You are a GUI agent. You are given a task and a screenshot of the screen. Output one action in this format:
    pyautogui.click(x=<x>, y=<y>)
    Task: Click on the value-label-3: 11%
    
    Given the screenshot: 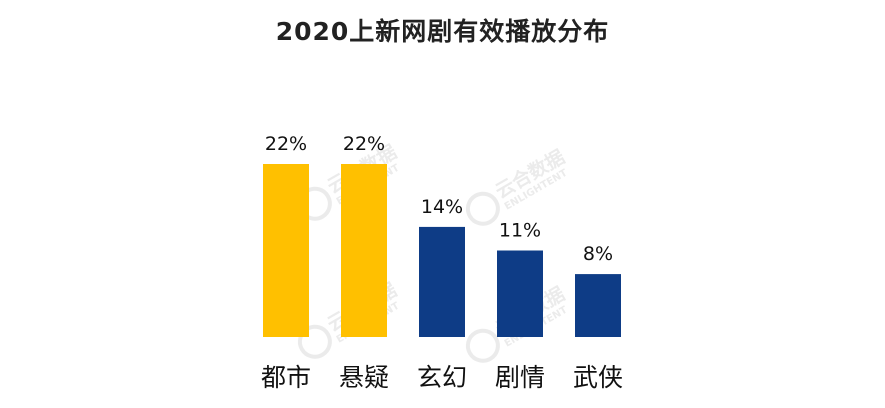 What is the action you would take?
    pyautogui.click(x=520, y=231)
    